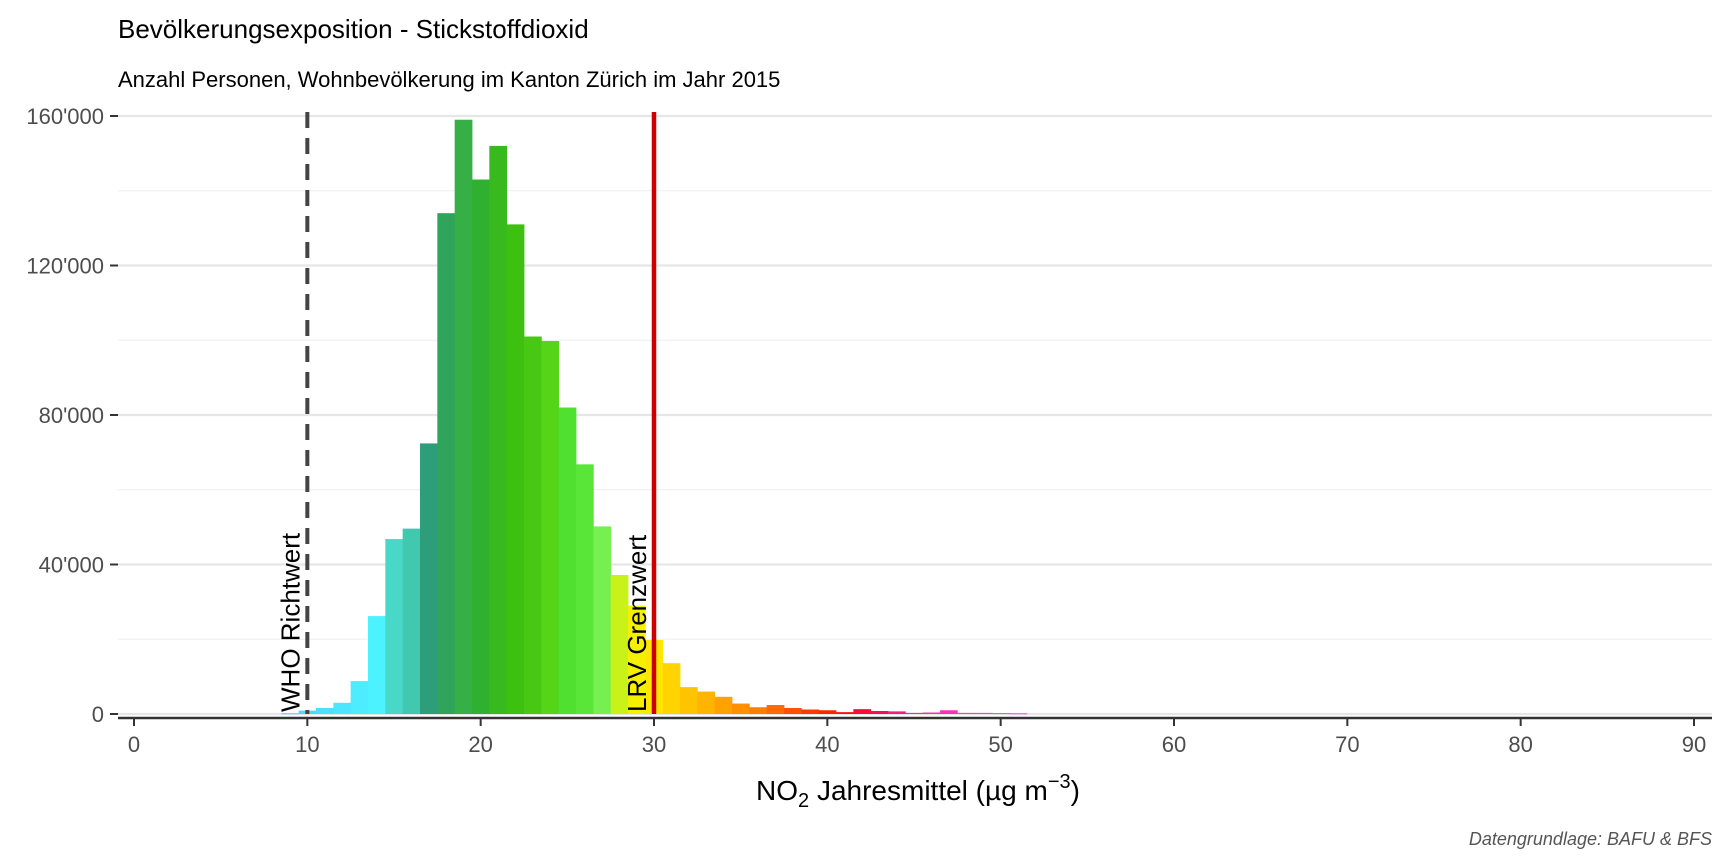 This screenshot has height=864, width=1728. Describe the element at coordinates (1059, 782) in the screenshot. I see `x-axis-label-sup: −3` at that location.